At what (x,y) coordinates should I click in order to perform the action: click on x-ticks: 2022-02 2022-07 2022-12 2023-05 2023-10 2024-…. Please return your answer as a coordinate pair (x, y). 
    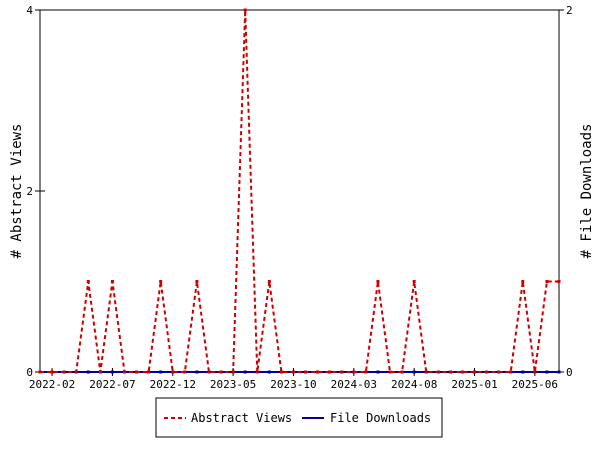
    Looking at the image, I should click on (293, 379).